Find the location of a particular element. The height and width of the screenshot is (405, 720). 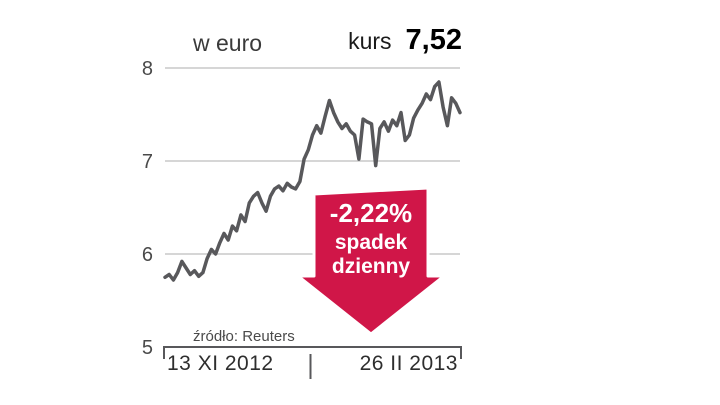

daily-change-percent: -2,22% is located at coordinates (371, 213).